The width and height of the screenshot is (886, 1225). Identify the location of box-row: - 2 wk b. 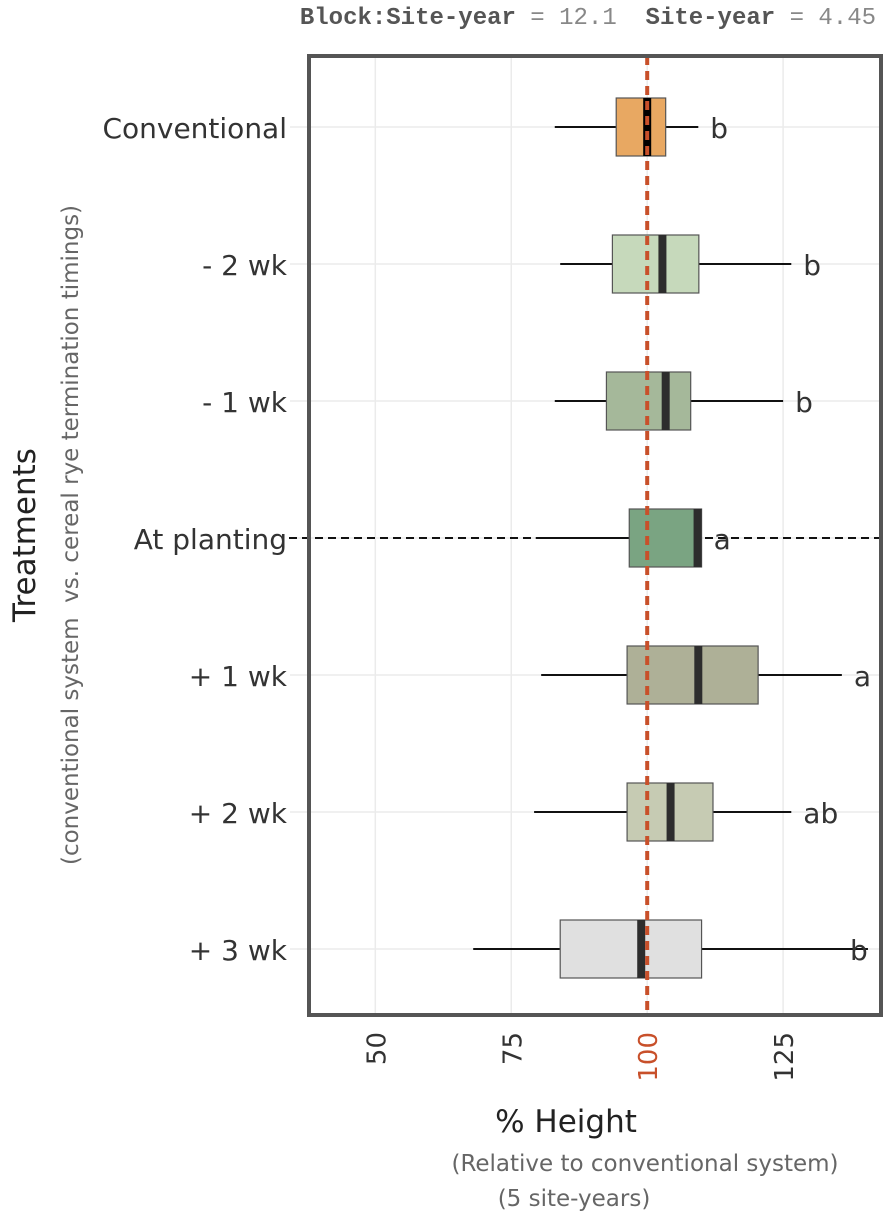
(511, 264).